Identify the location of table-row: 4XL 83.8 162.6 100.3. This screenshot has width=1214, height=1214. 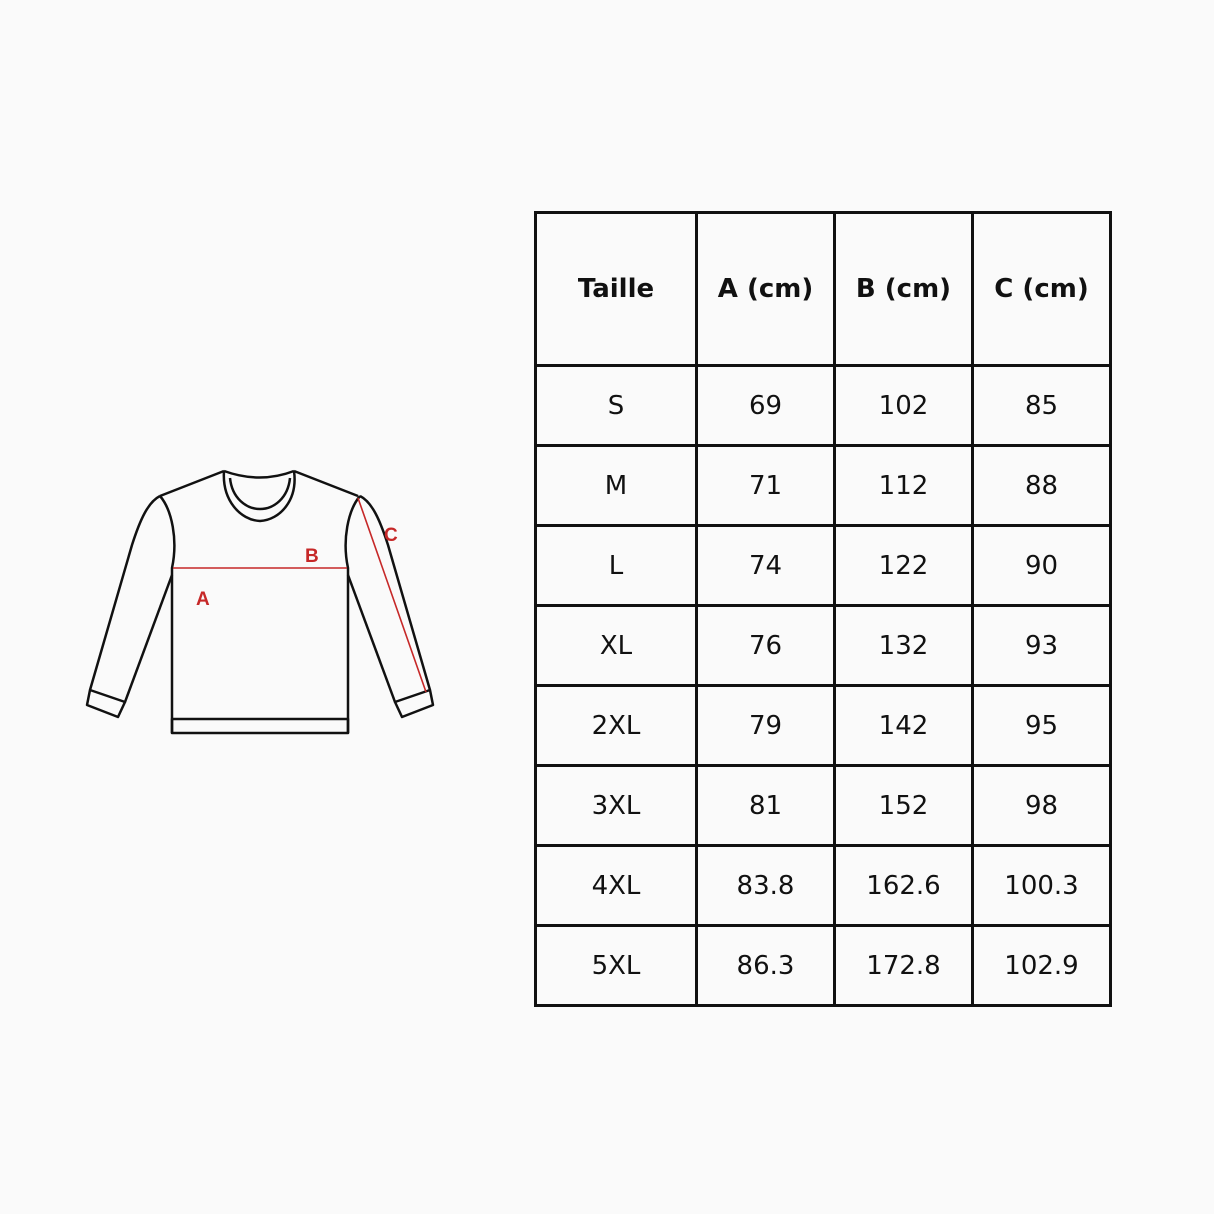
(823, 885).